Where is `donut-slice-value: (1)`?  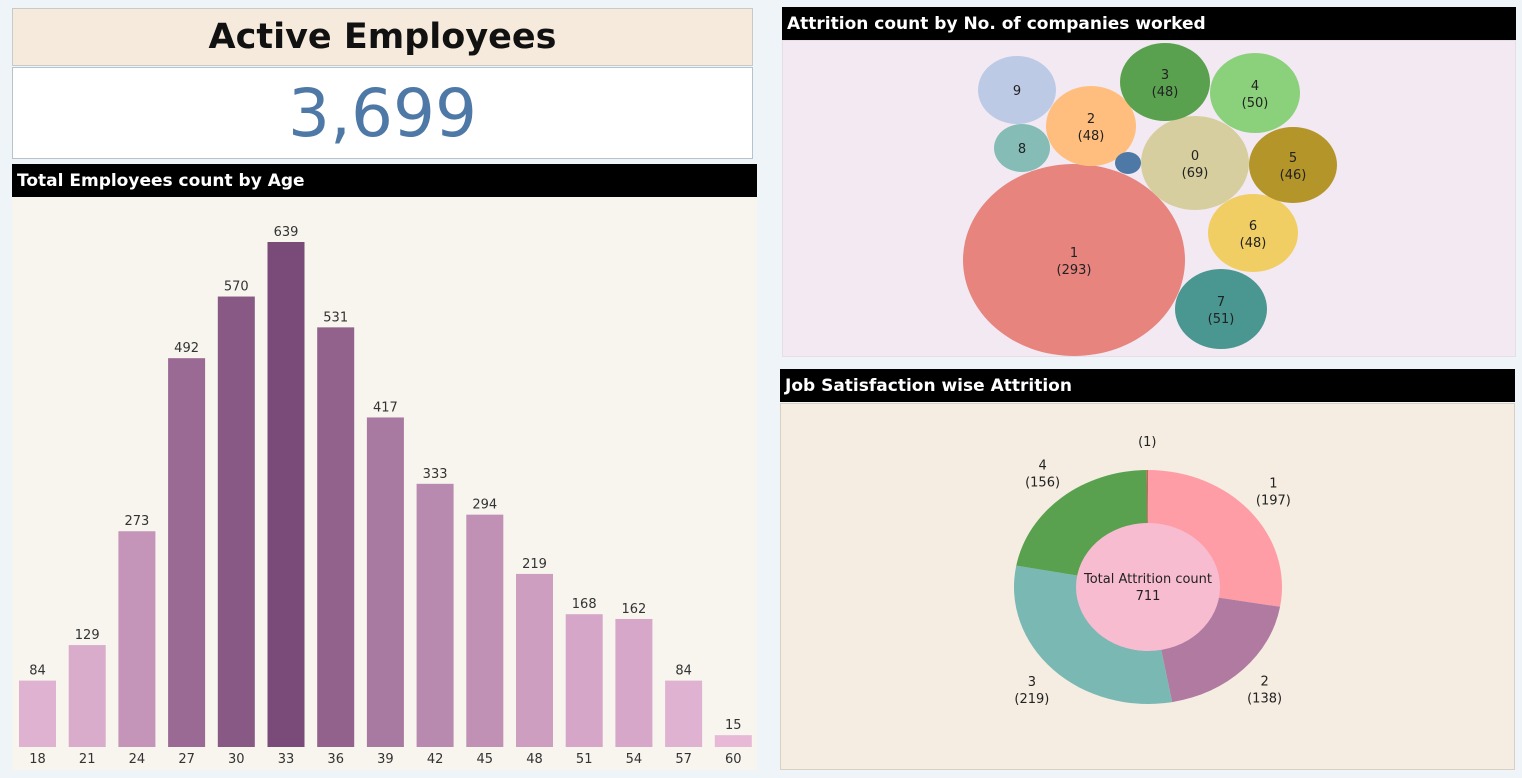 donut-slice-value: (1) is located at coordinates (1147, 442).